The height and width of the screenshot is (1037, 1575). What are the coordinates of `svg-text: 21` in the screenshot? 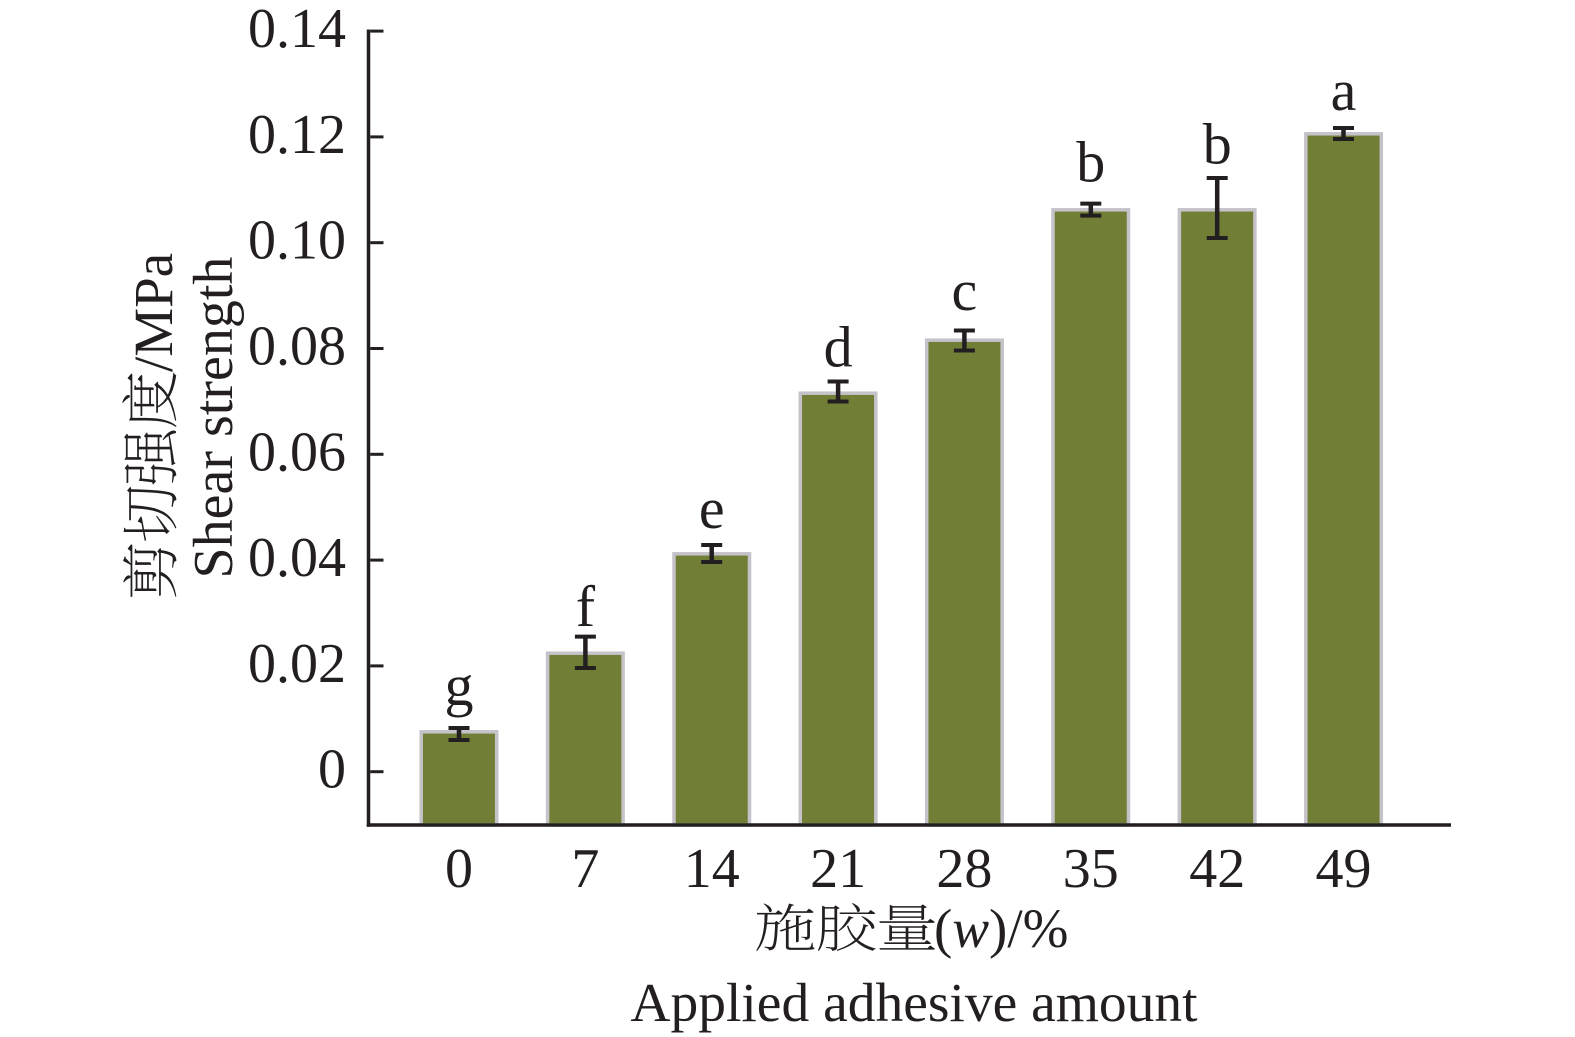 It's located at (838, 869).